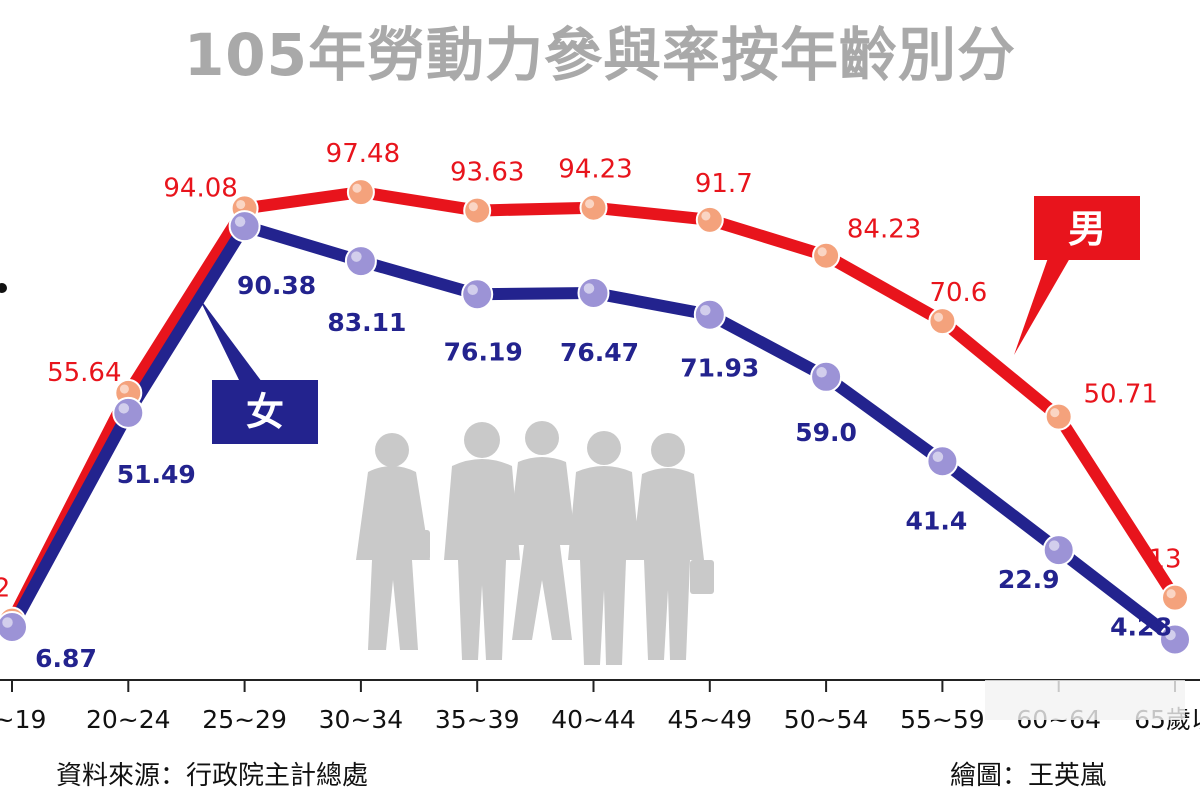  I want to click on data-label: 70.6, so click(958, 293).